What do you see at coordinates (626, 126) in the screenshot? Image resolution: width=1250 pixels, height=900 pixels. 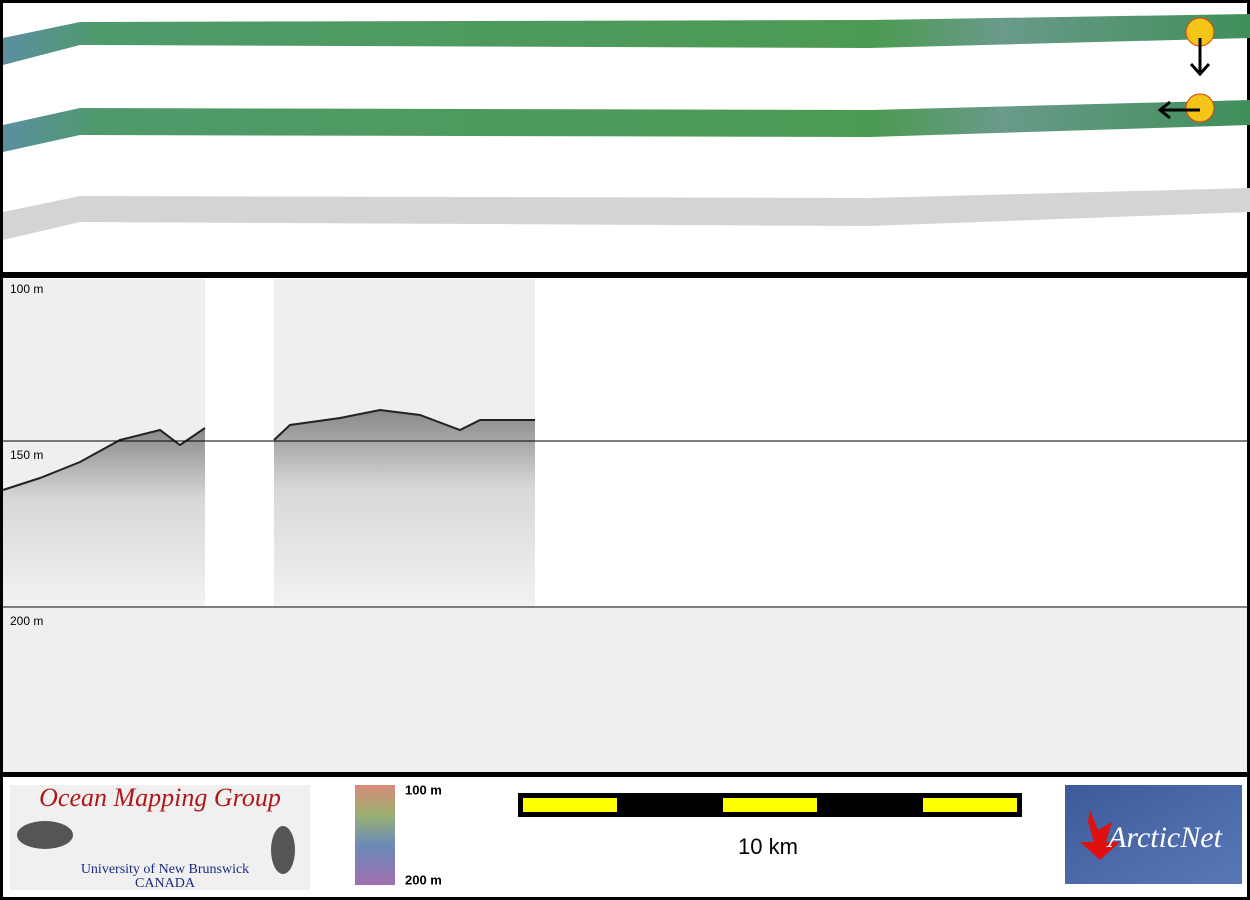 I see `bathymetry-swath` at bounding box center [626, 126].